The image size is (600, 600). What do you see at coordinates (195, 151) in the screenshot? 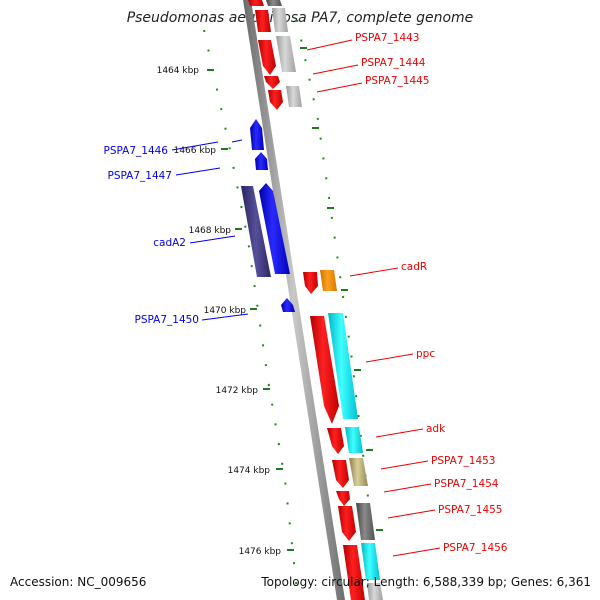
I see `tick-label: 1466 kbp` at bounding box center [195, 151].